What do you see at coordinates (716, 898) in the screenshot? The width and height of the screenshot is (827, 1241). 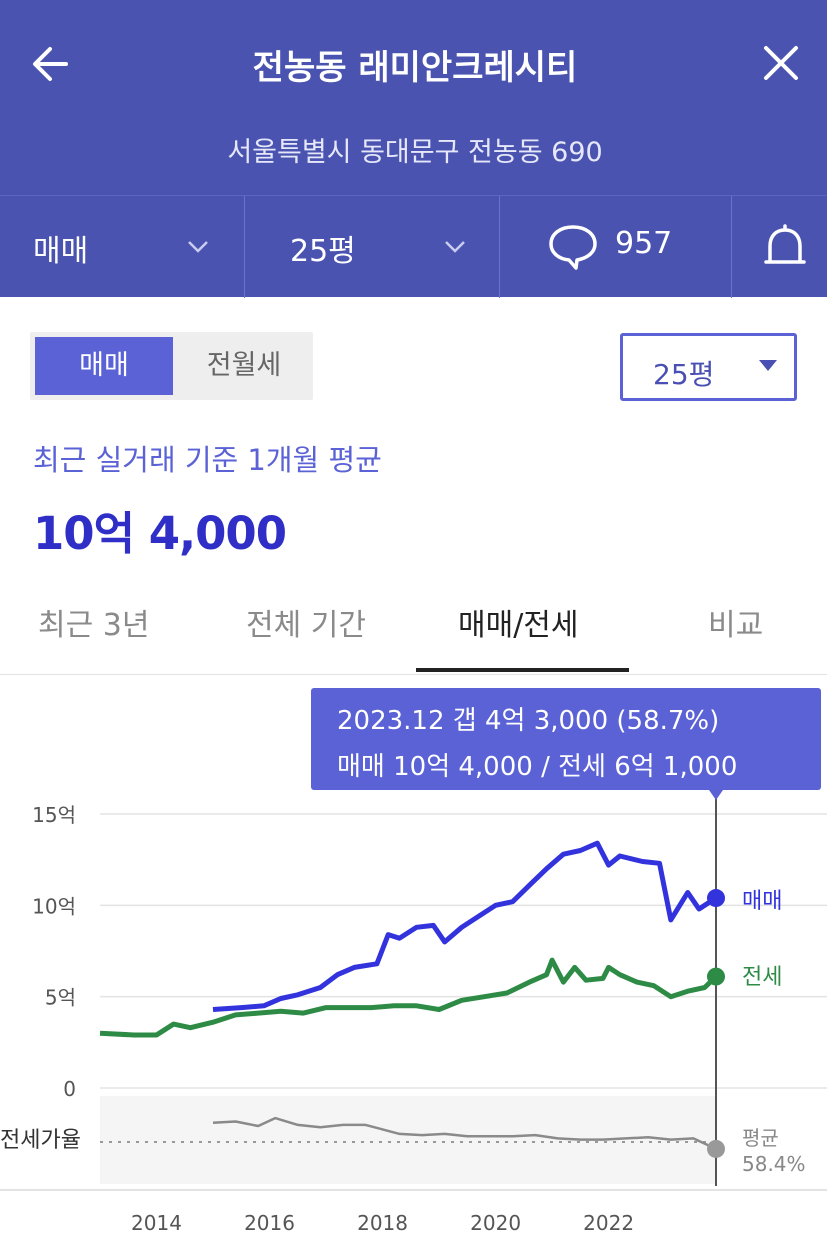 I see `sale-endpoint-marker` at bounding box center [716, 898].